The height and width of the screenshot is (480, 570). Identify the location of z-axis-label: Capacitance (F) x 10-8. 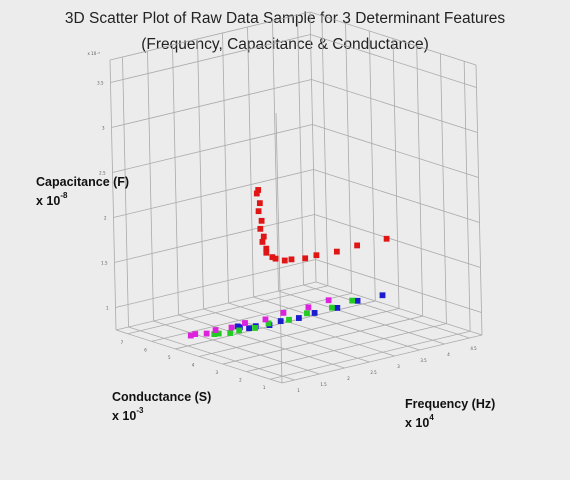
(82, 191).